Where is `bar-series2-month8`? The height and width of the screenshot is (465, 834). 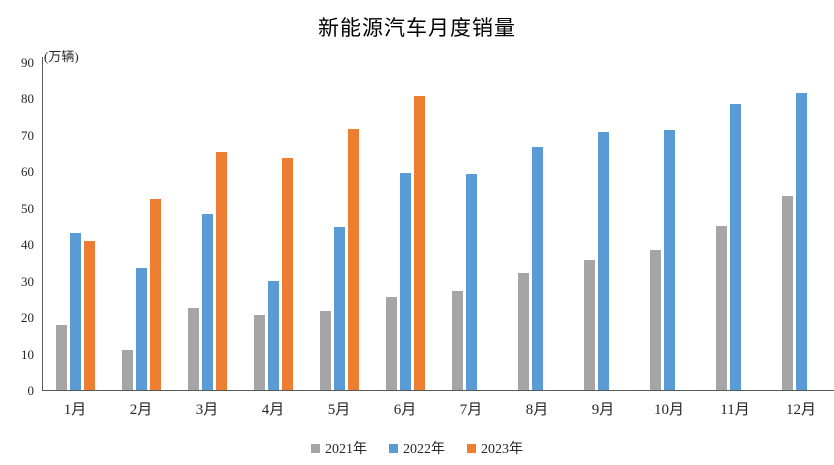
bar-series2-month8 is located at coordinates (537, 268).